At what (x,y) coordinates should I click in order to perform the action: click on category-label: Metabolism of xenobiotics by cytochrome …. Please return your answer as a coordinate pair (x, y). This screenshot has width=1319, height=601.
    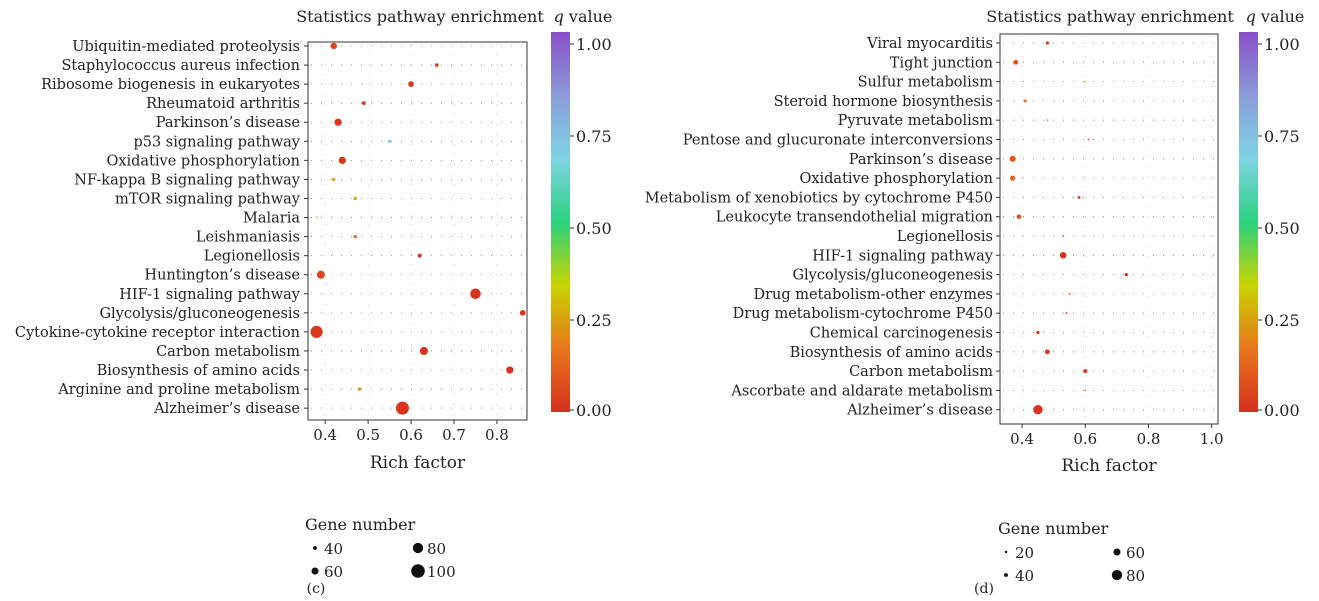
    Looking at the image, I should click on (819, 198).